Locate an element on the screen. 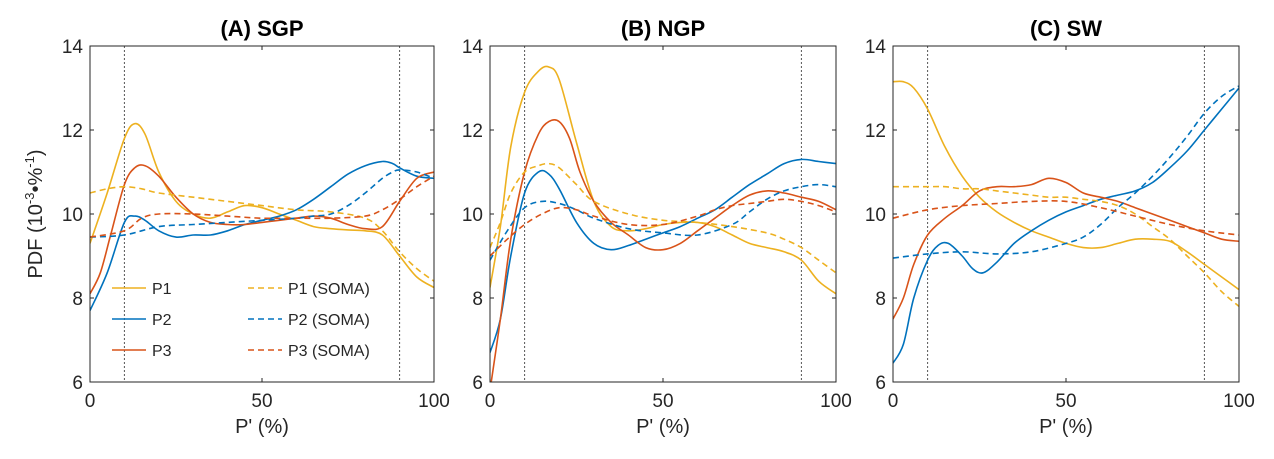  panel-title: (A) SGP is located at coordinates (261, 28).